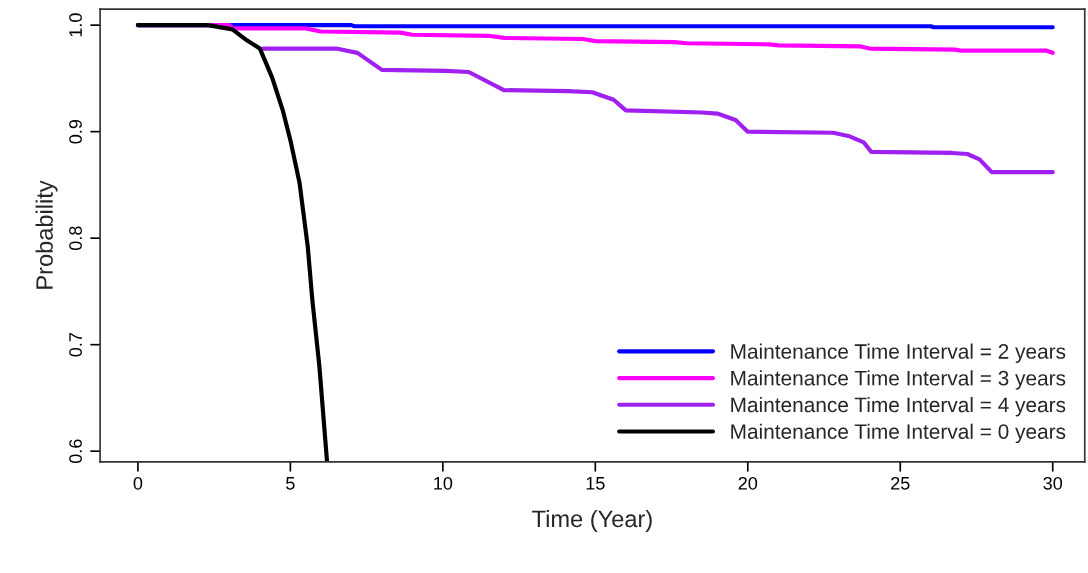  Describe the element at coordinates (1053, 483) in the screenshot. I see `x-tick-label: 30` at that location.